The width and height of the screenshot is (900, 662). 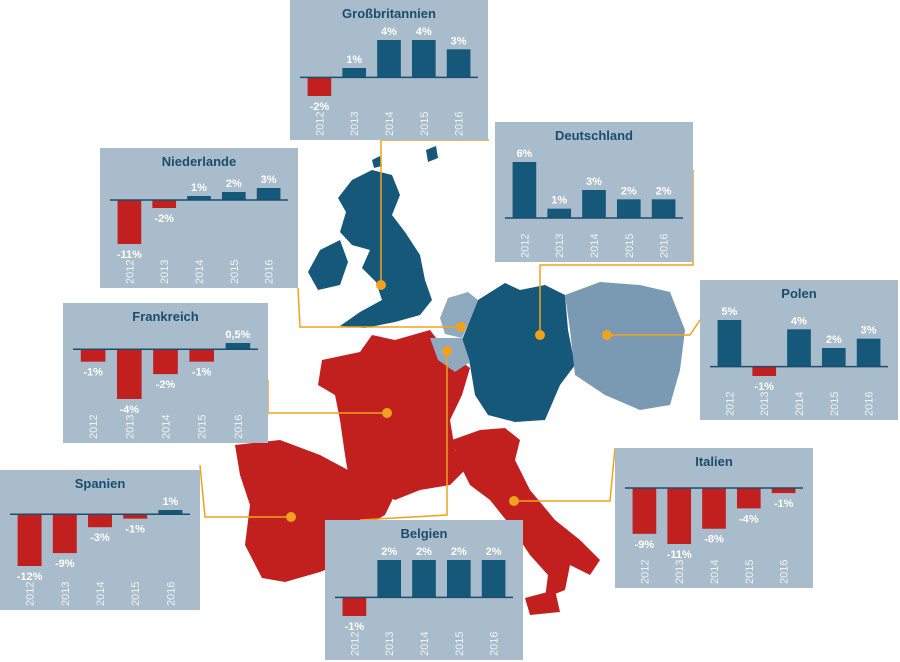 What do you see at coordinates (524, 154) in the screenshot?
I see `value-label: 6%` at bounding box center [524, 154].